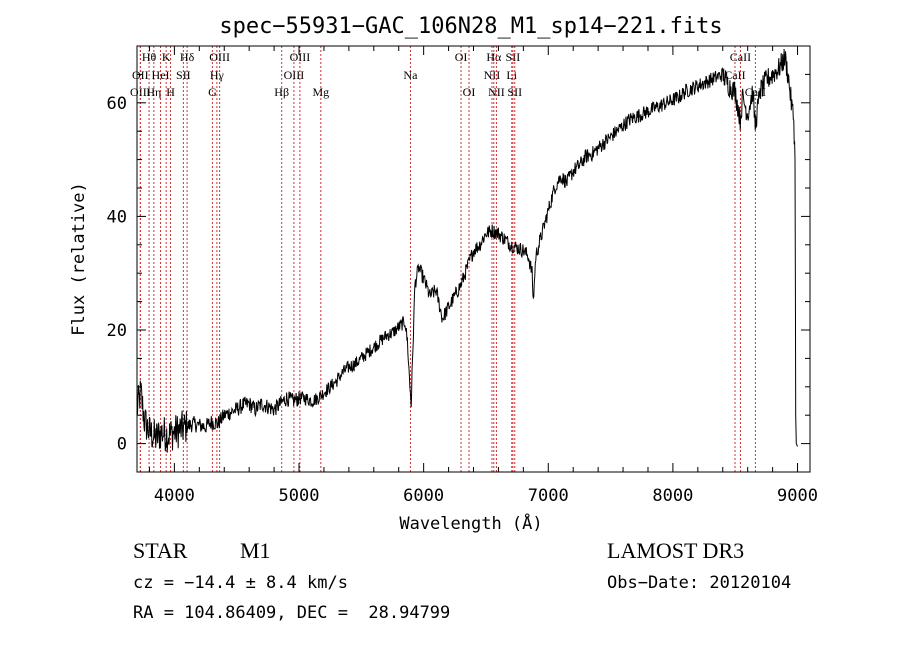  I want to click on object-class: STAR, so click(160, 550).